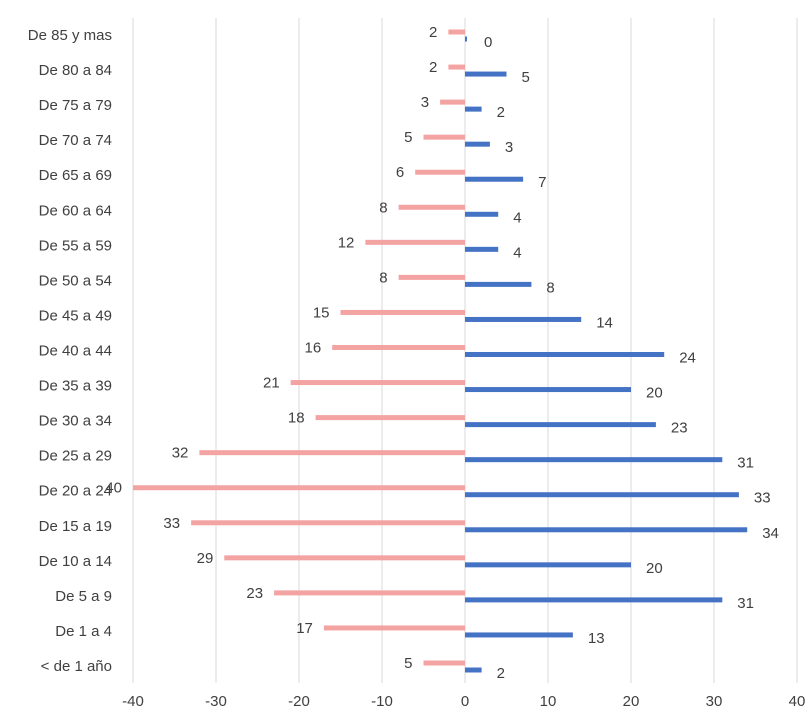 This screenshot has height=713, width=811. What do you see at coordinates (400, 172) in the screenshot?
I see `data-label: 6` at bounding box center [400, 172].